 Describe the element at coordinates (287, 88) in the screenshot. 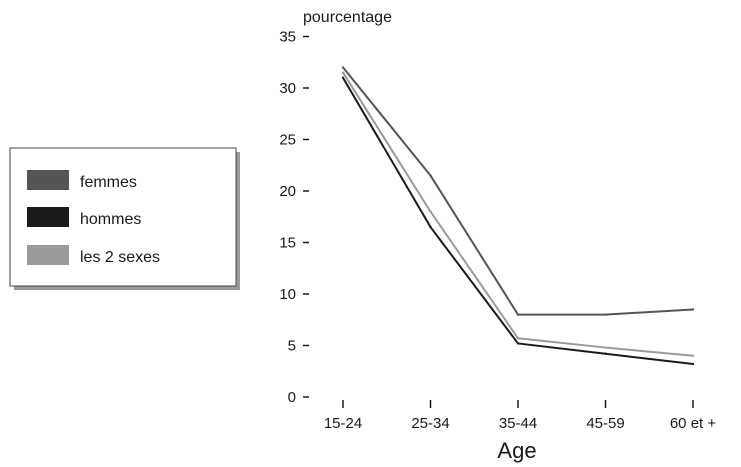

I see `y-tick-label: 30` at that location.